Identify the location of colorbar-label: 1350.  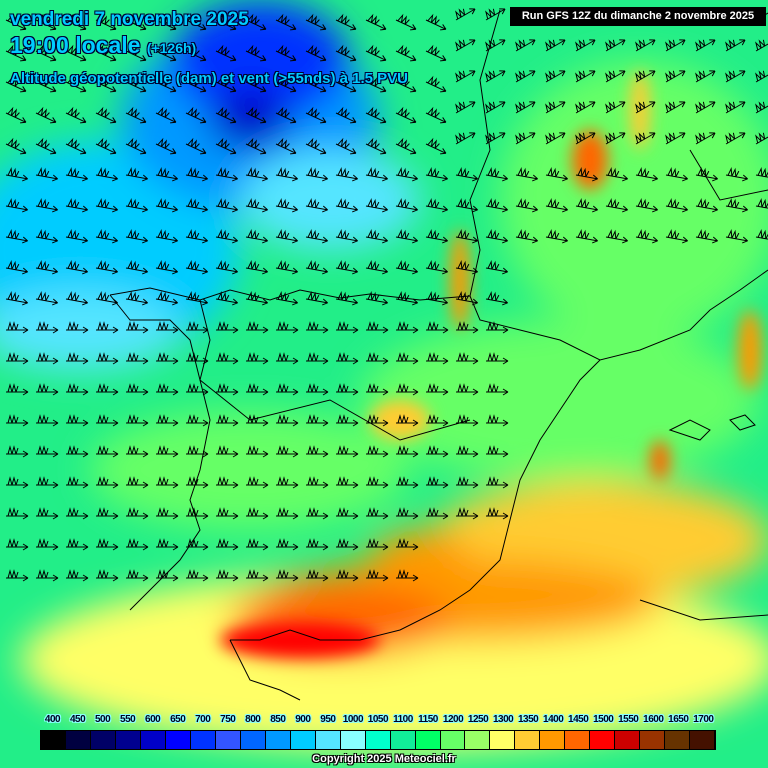
(528, 719).